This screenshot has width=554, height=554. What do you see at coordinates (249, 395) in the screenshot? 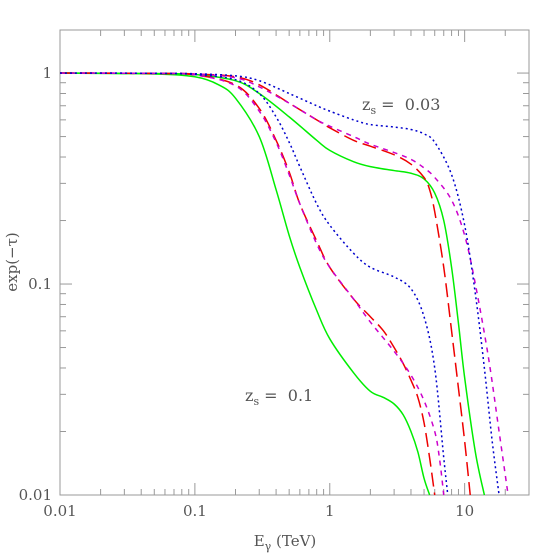
I see `annotation-z01-main: z` at bounding box center [249, 395].